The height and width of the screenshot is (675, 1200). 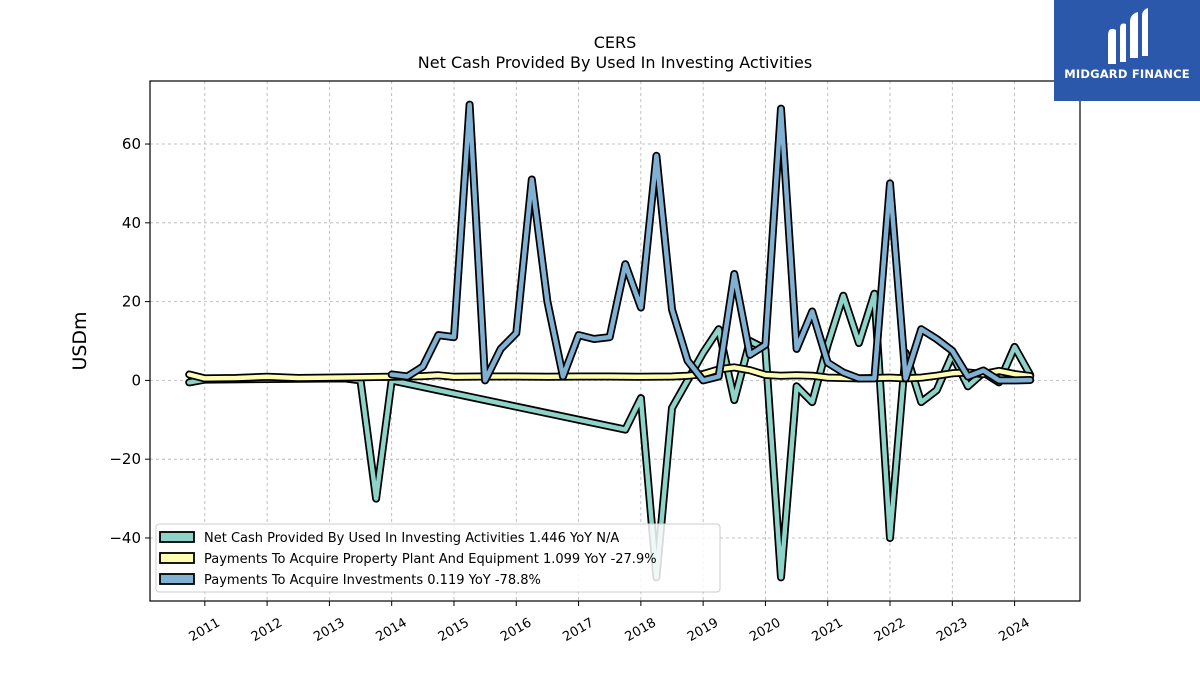 I want to click on y-axis: −40 −20 0 20 40 60, so click(x=129, y=341).